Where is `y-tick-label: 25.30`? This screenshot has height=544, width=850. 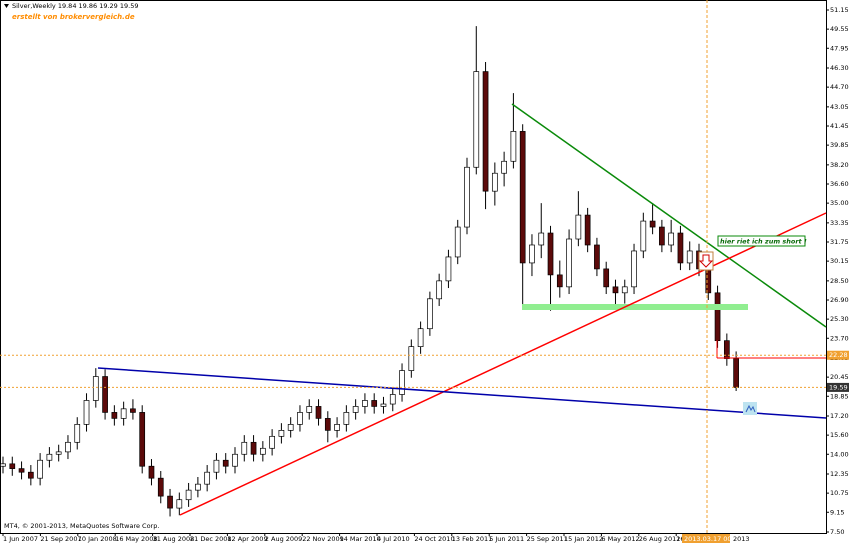 y-tick-label: 25.30 is located at coordinates (839, 319).